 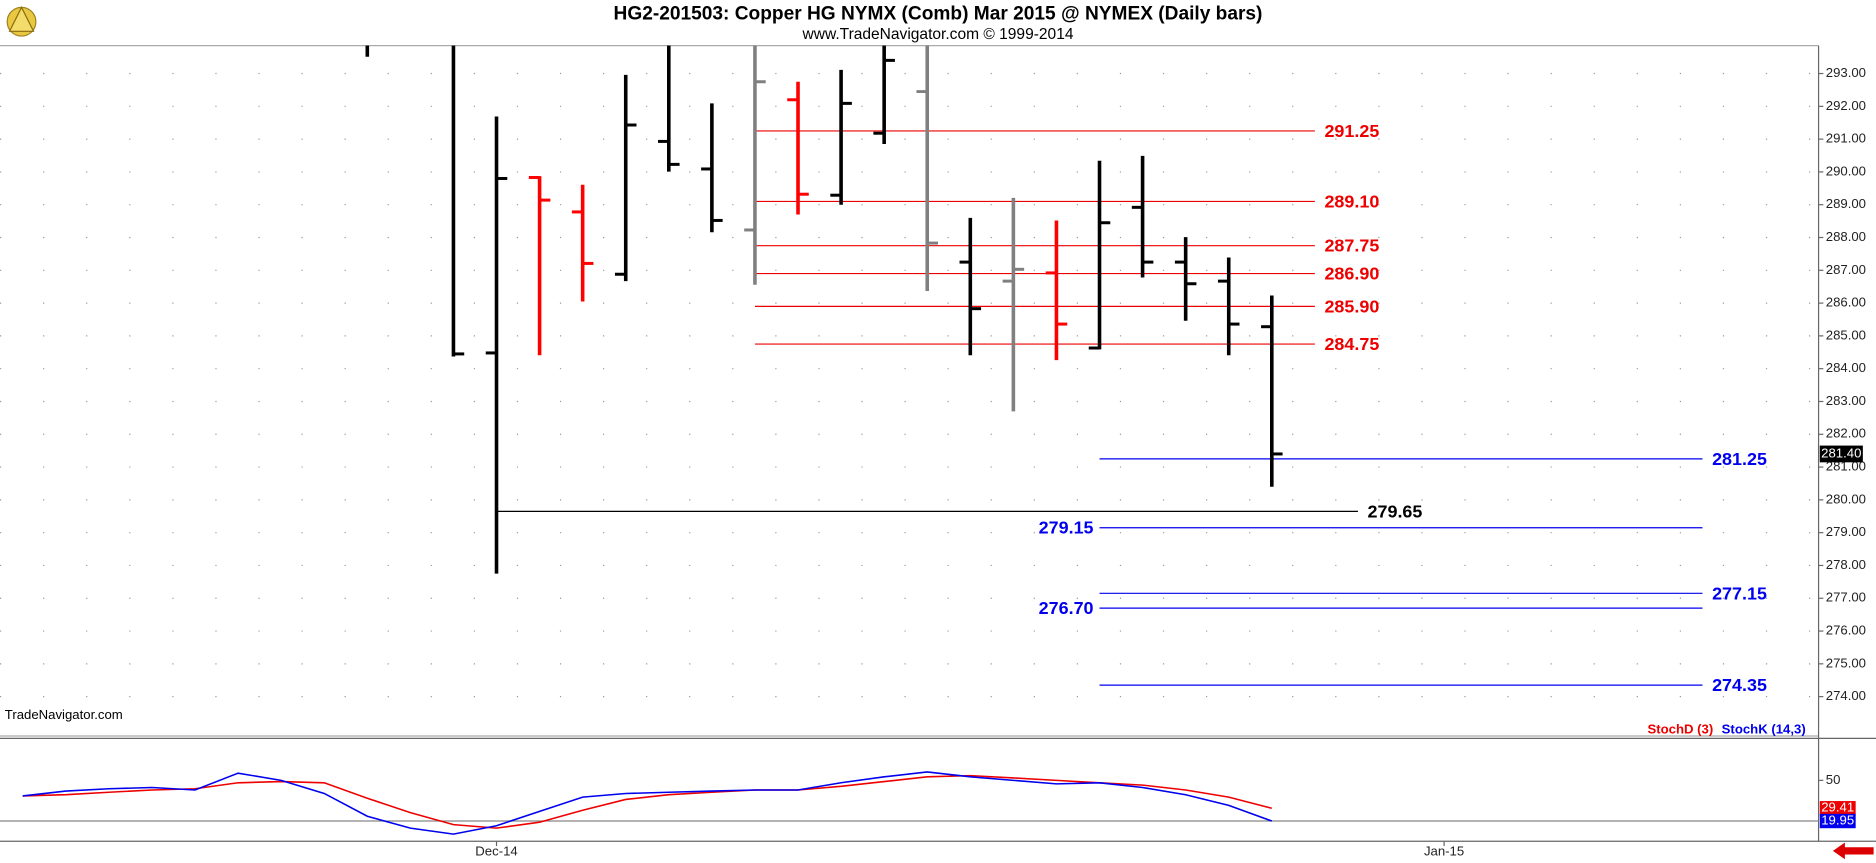 I want to click on level-label: 279.15, so click(x=1066, y=528).